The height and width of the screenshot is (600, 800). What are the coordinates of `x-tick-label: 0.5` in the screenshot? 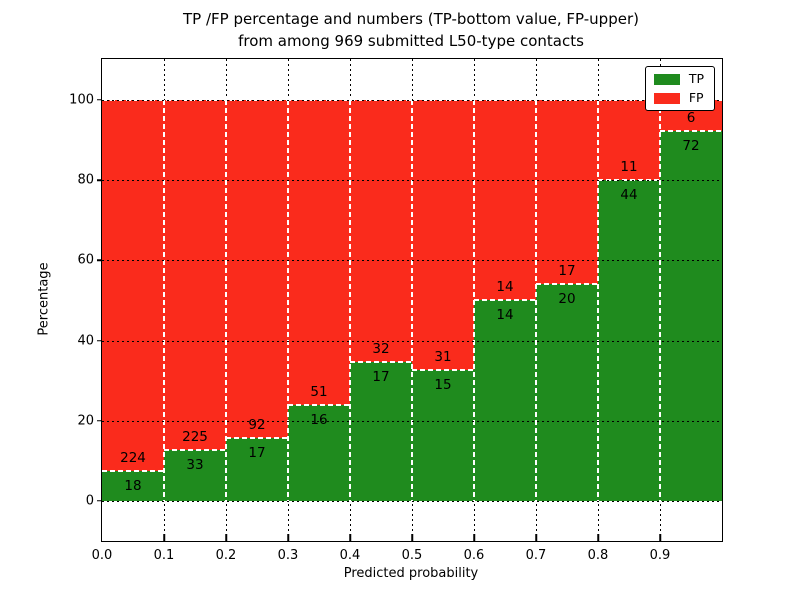 It's located at (412, 555).